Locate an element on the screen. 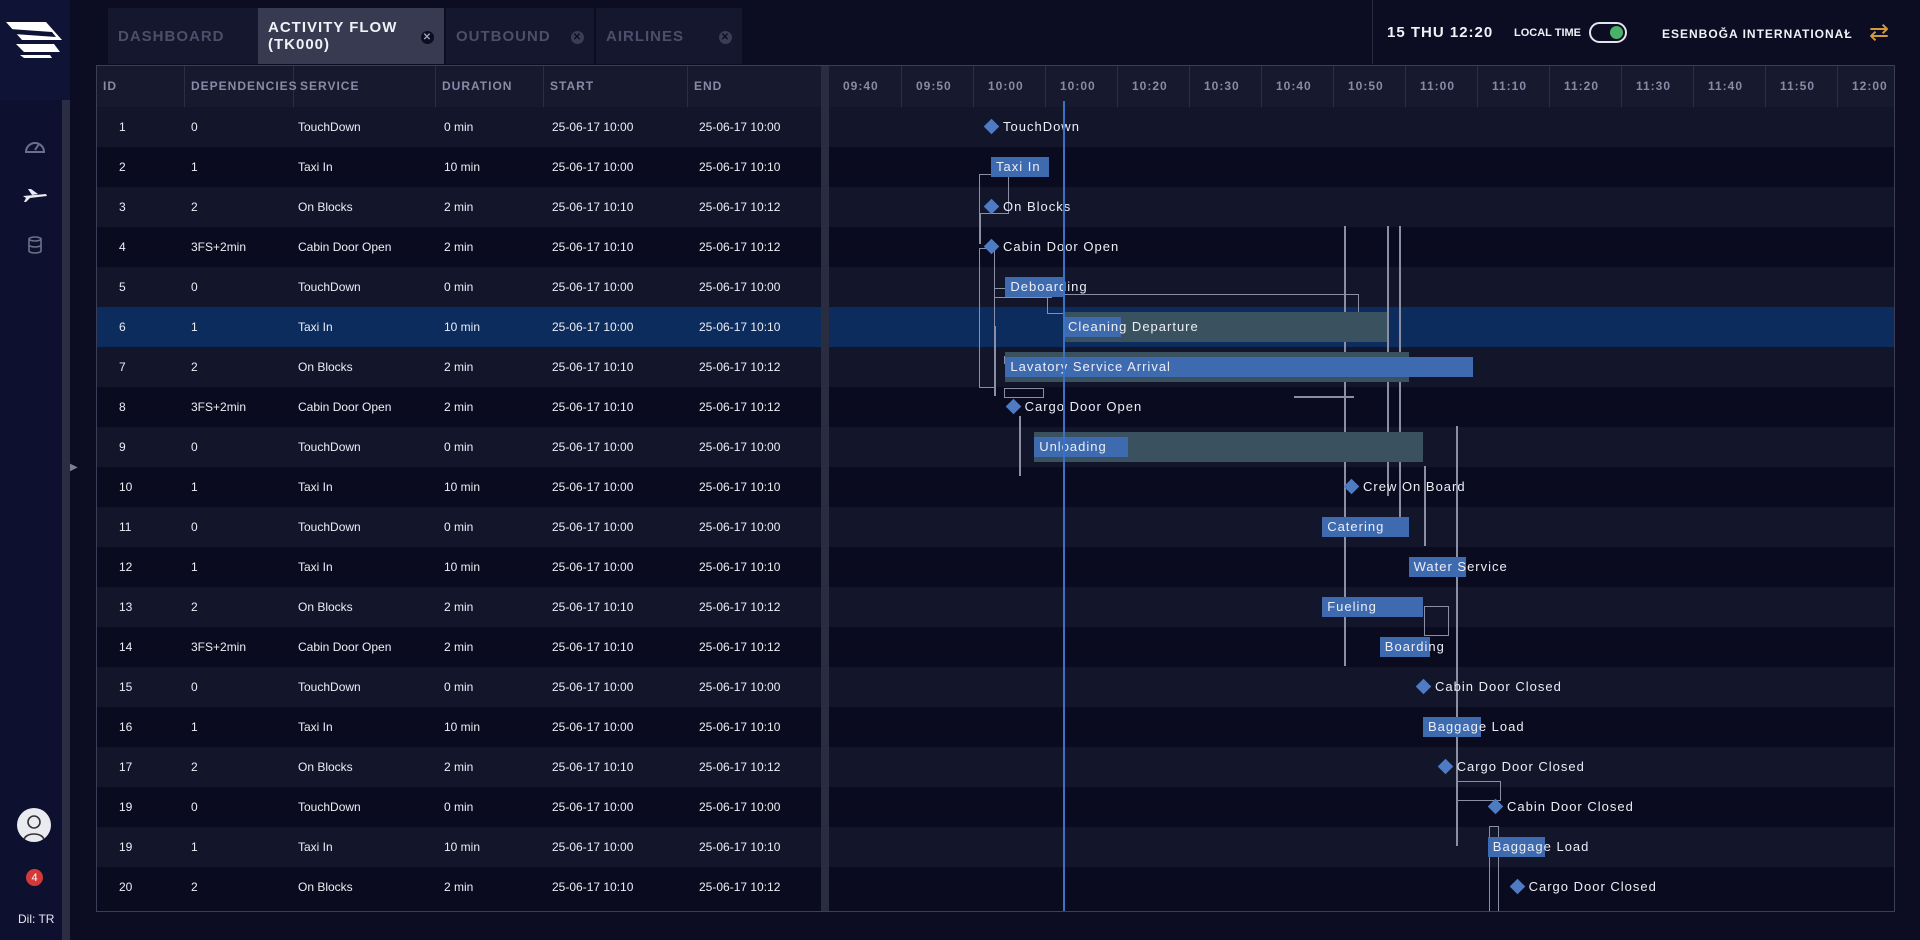 This screenshot has height=940, width=1920. plane-icon is located at coordinates (35, 195).